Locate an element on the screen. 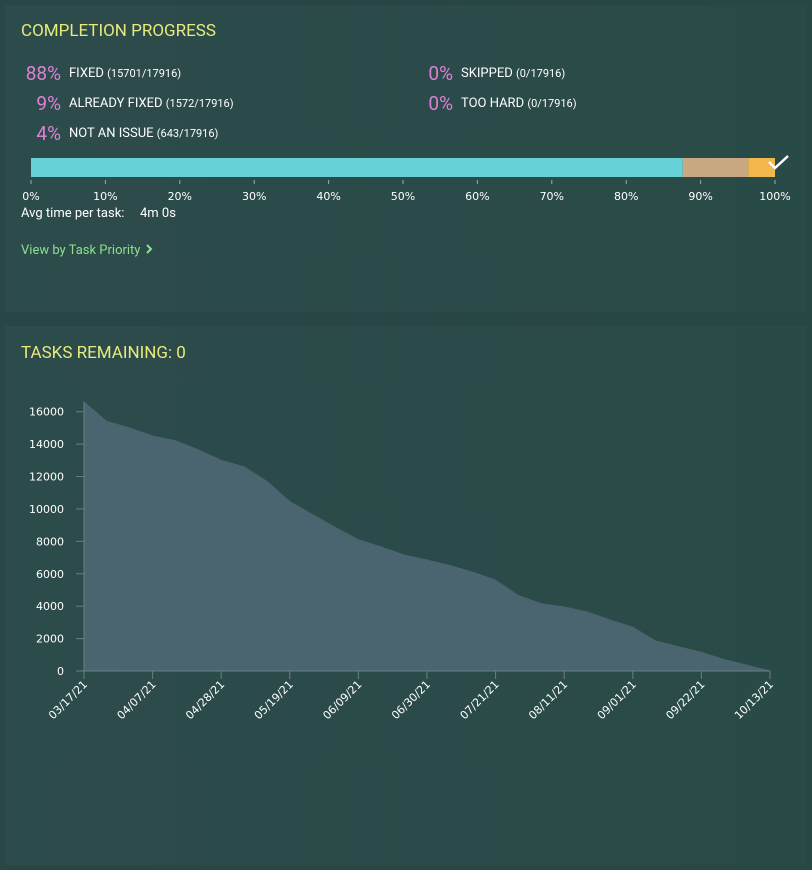 The image size is (812, 870). x-tick-label: 04/28/21 is located at coordinates (205, 700).